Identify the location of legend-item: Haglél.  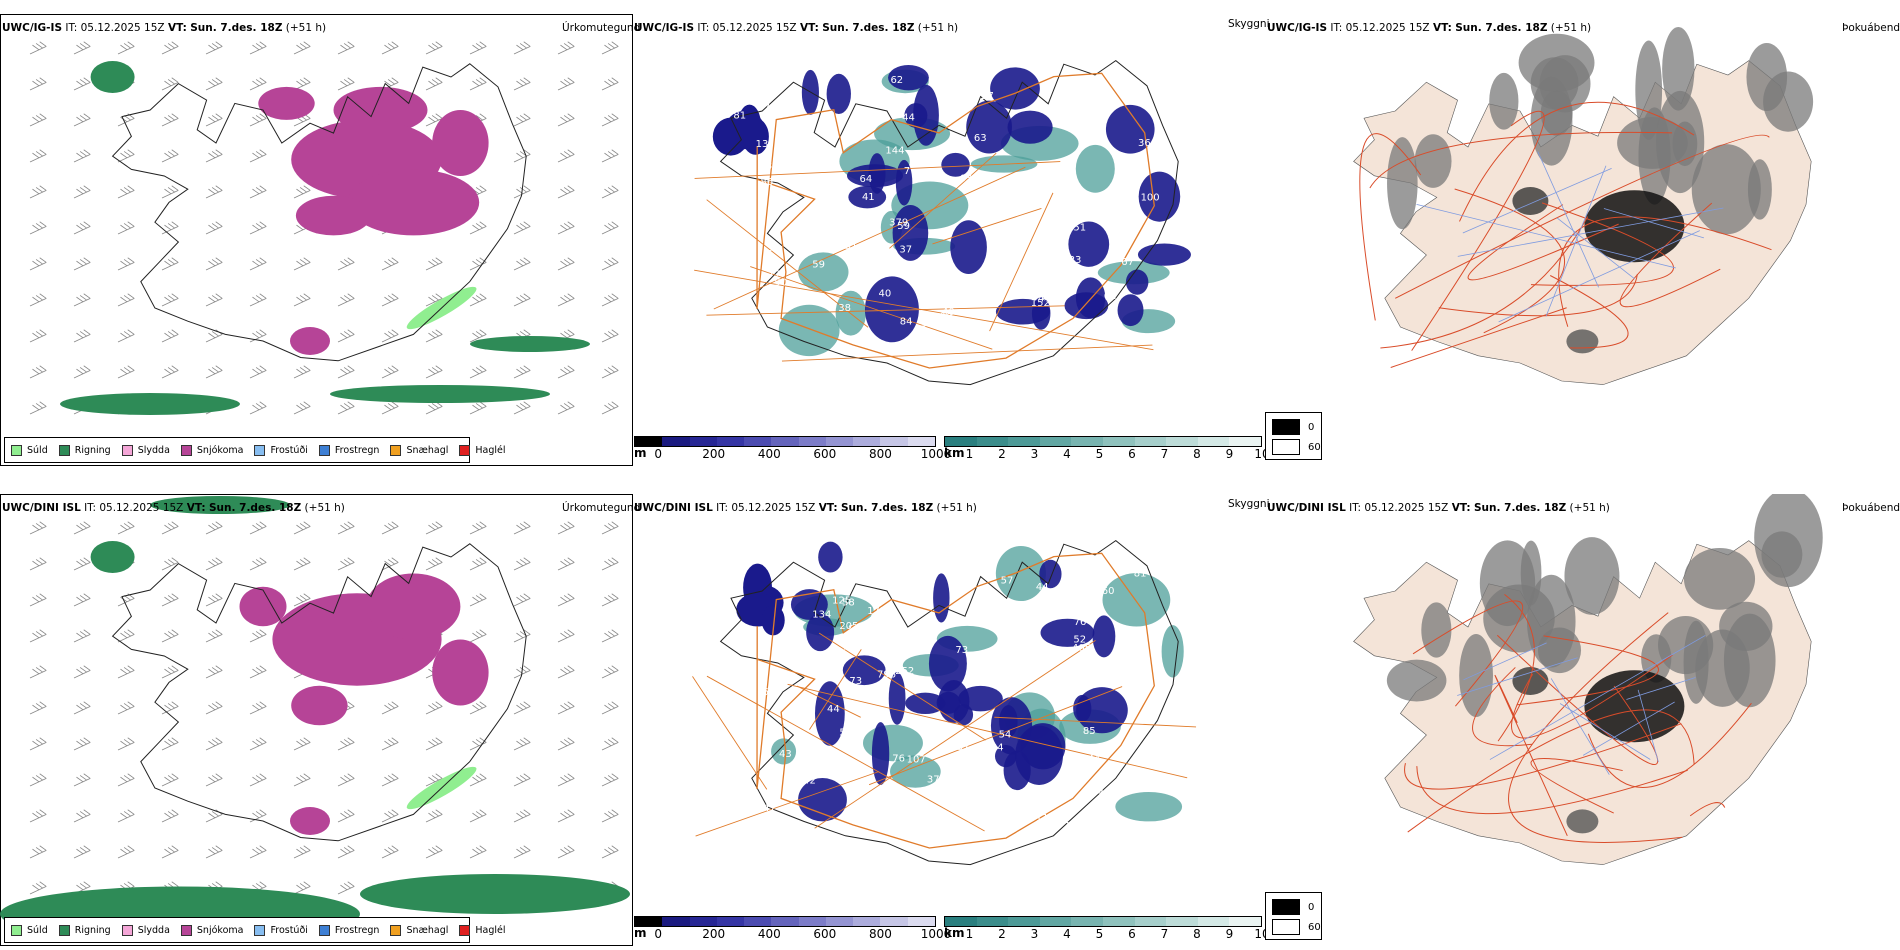
(482, 930).